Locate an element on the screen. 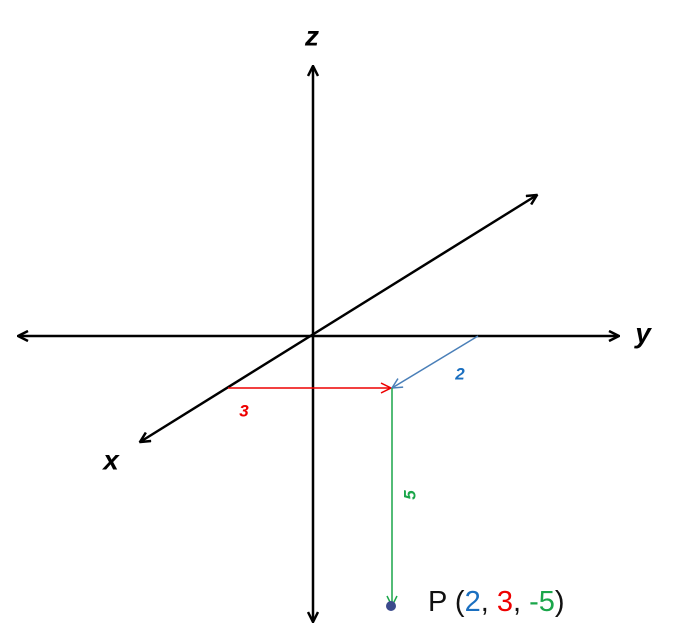 This screenshot has height=642, width=676. point-marker is located at coordinates (391, 606).